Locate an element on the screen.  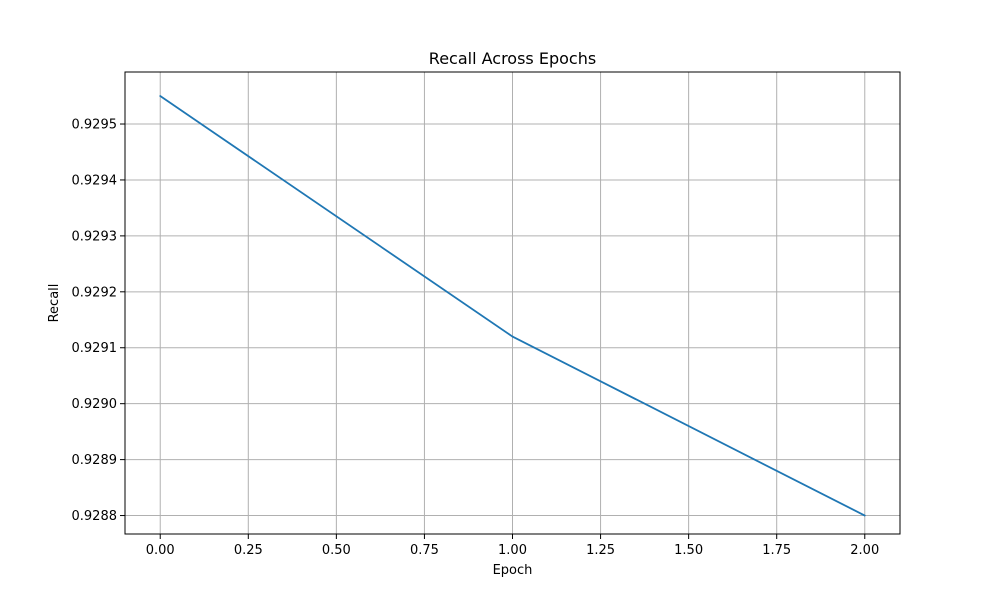
y-tick-label: 0.9292 is located at coordinates (95, 292).